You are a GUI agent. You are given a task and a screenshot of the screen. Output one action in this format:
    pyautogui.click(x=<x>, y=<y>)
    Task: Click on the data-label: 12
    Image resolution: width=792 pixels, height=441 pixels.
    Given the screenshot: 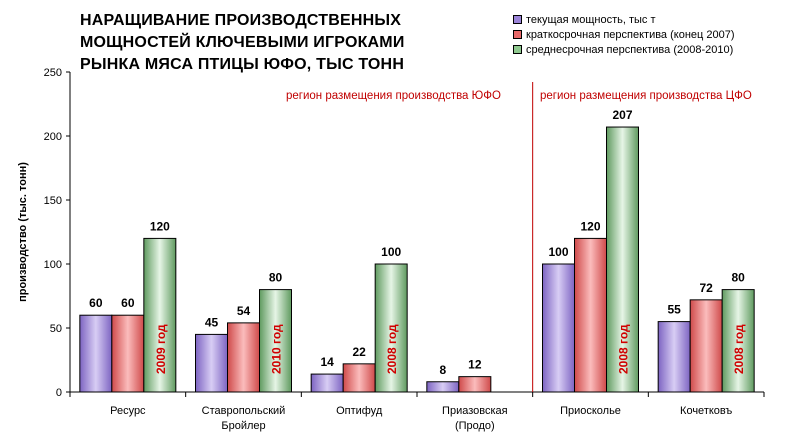 What is the action you would take?
    pyautogui.click(x=475, y=365)
    